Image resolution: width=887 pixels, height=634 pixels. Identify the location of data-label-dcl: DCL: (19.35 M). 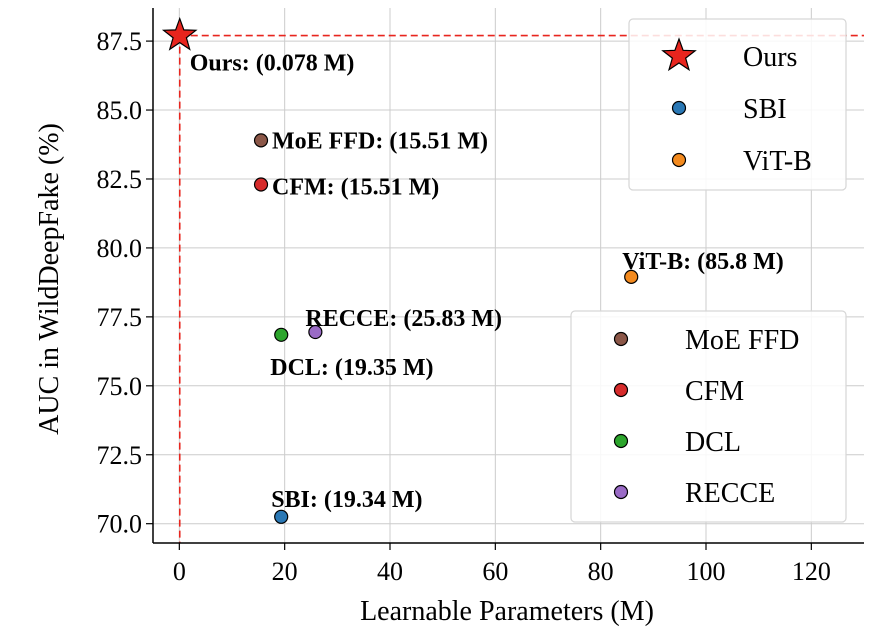
(351, 368).